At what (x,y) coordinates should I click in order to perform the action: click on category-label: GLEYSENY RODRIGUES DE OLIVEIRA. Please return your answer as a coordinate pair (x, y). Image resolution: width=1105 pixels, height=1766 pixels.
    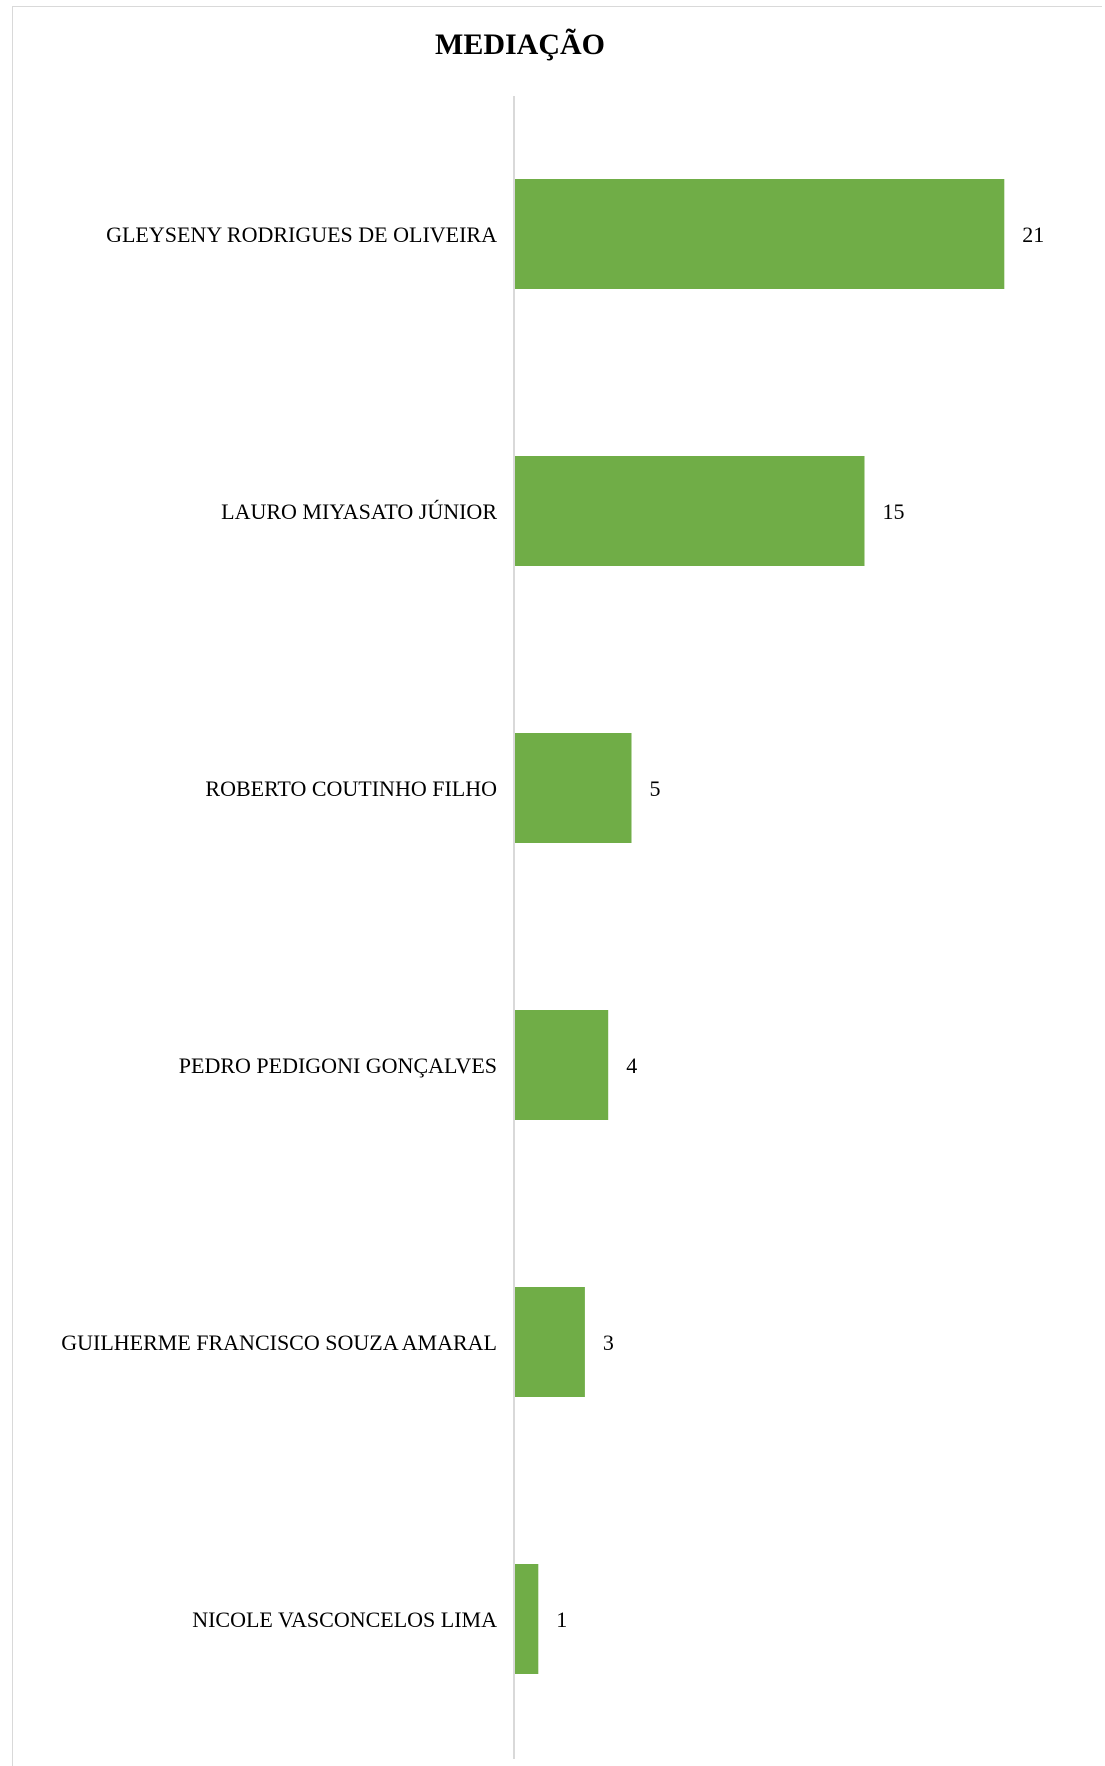
    Looking at the image, I should click on (301, 234).